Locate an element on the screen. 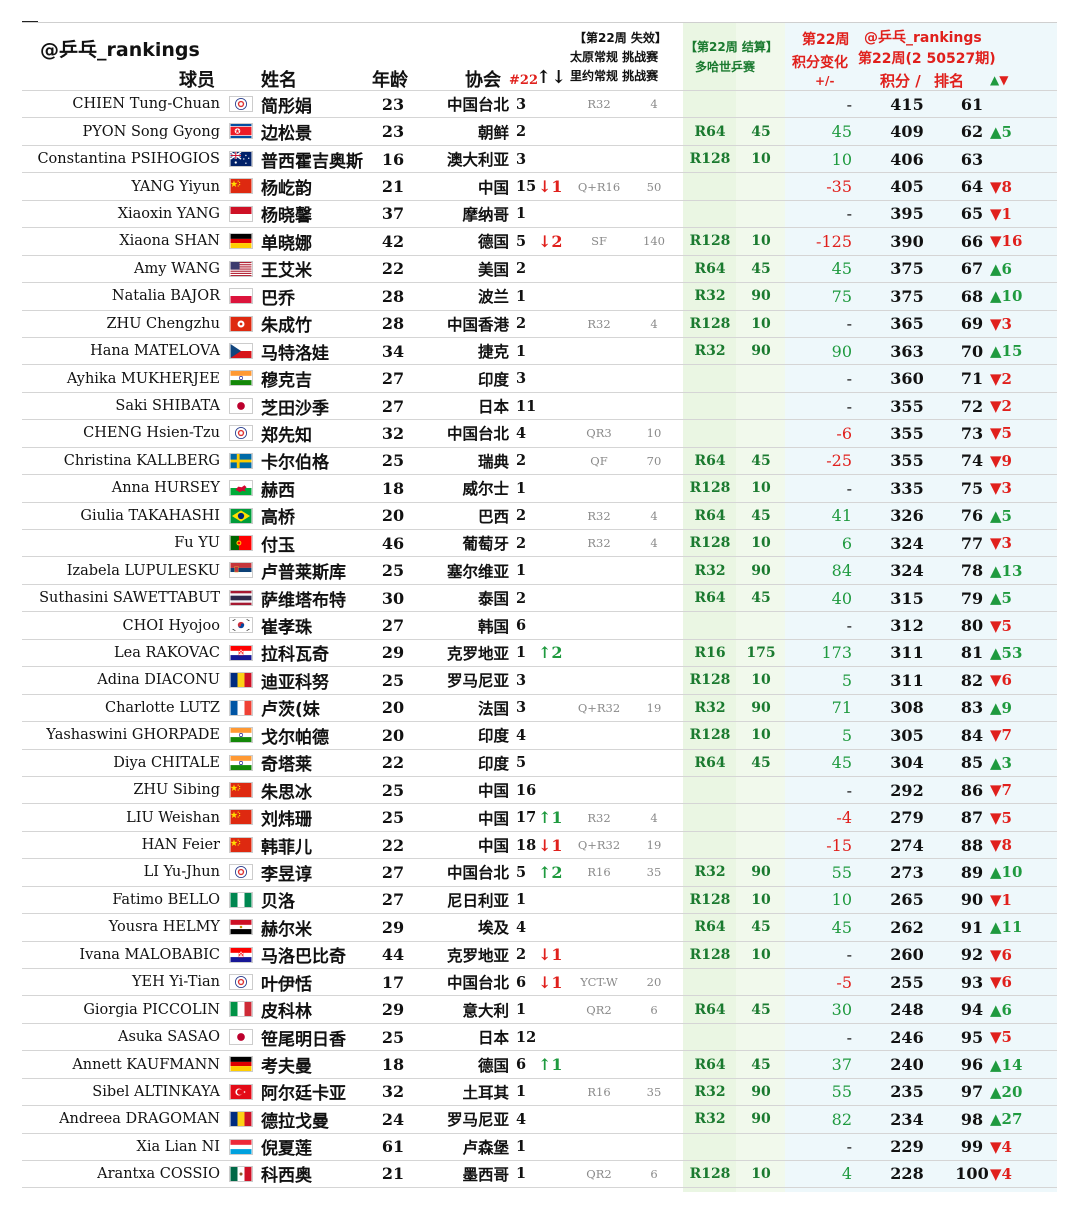 The image size is (1080, 1206). player-age: 21 is located at coordinates (393, 187).